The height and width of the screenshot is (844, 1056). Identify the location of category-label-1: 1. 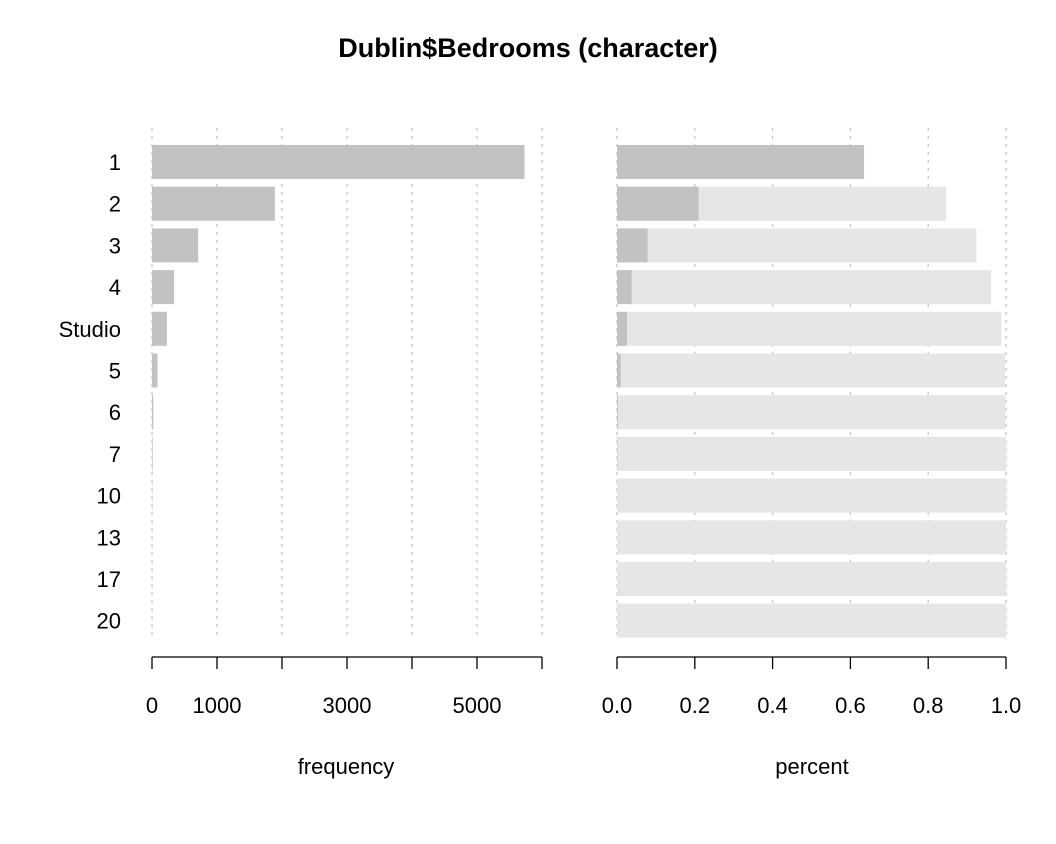
(115, 162).